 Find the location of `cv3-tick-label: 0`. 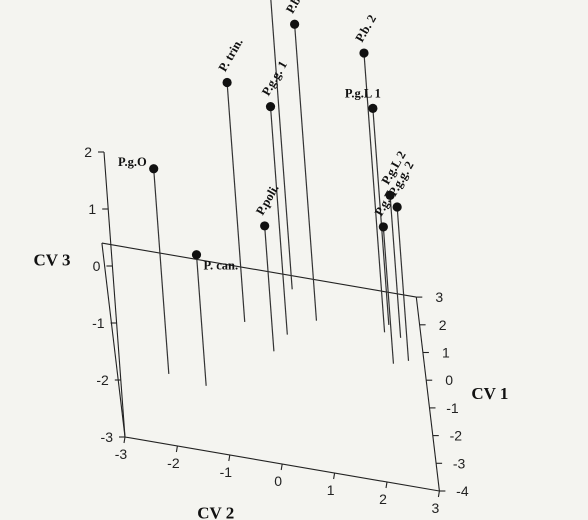

cv3-tick-label: 0 is located at coordinates (97, 266).